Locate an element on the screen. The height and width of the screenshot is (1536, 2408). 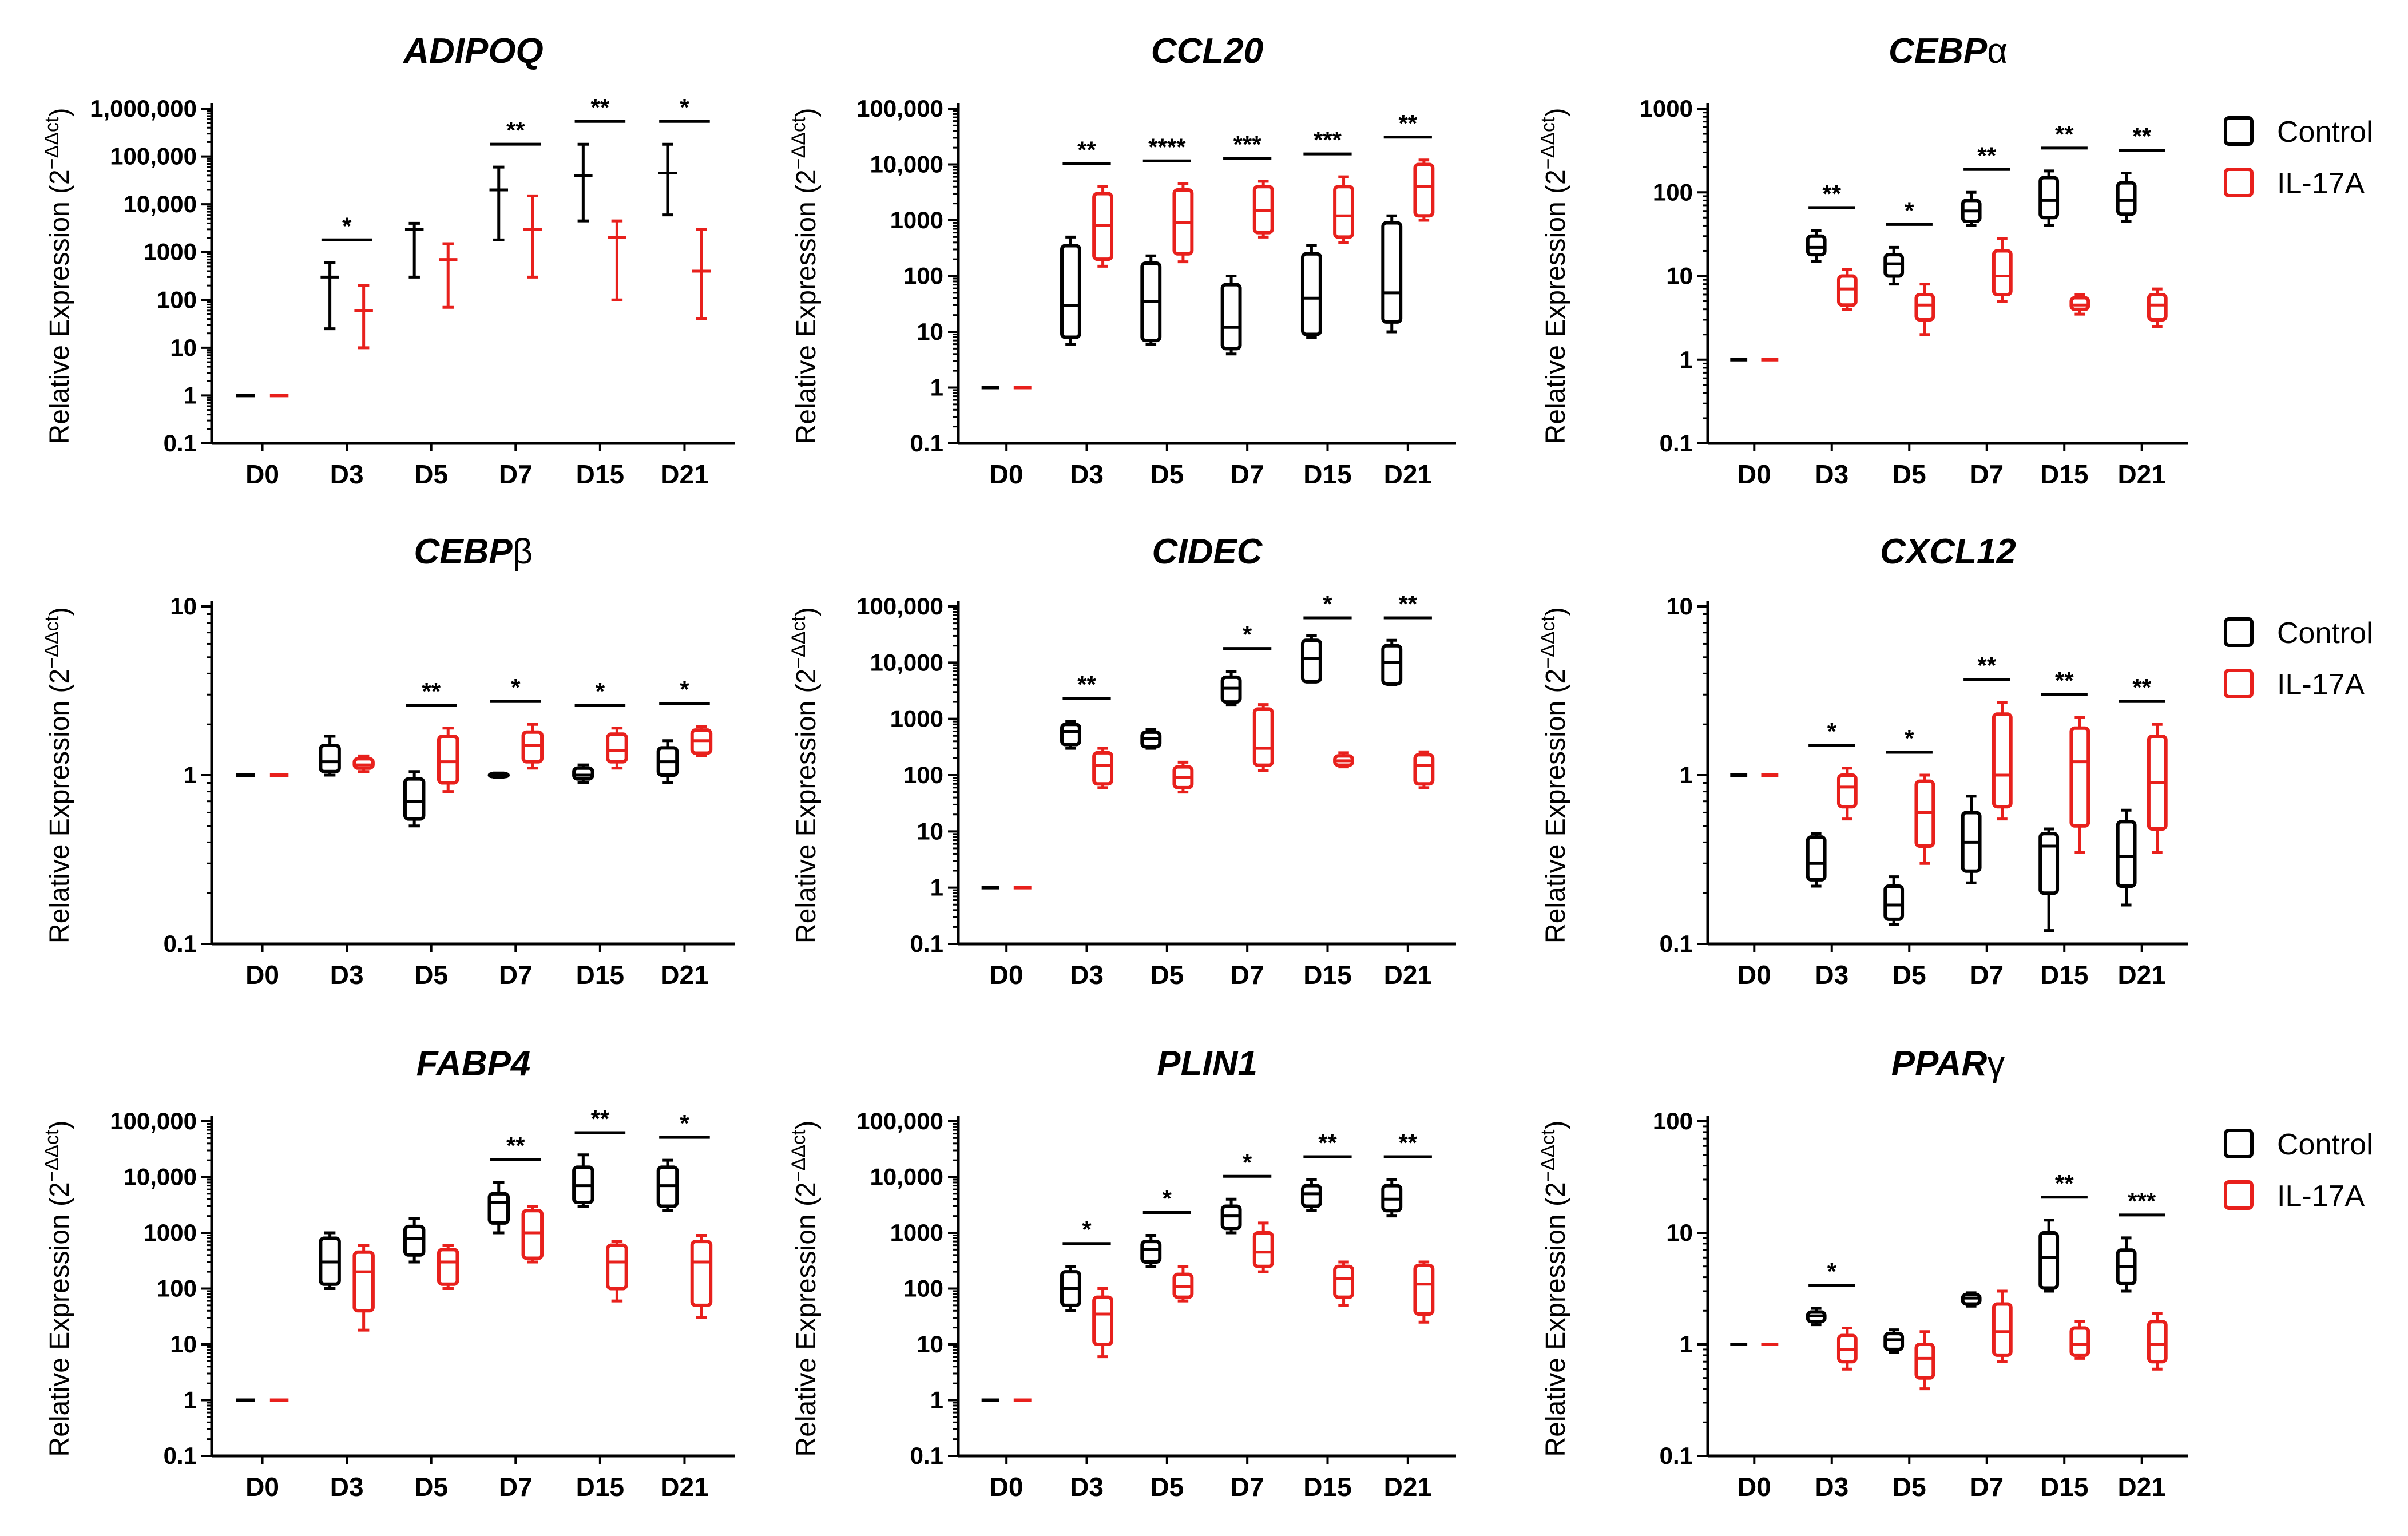
sig-label-d3: ** is located at coordinates (1831, 193).